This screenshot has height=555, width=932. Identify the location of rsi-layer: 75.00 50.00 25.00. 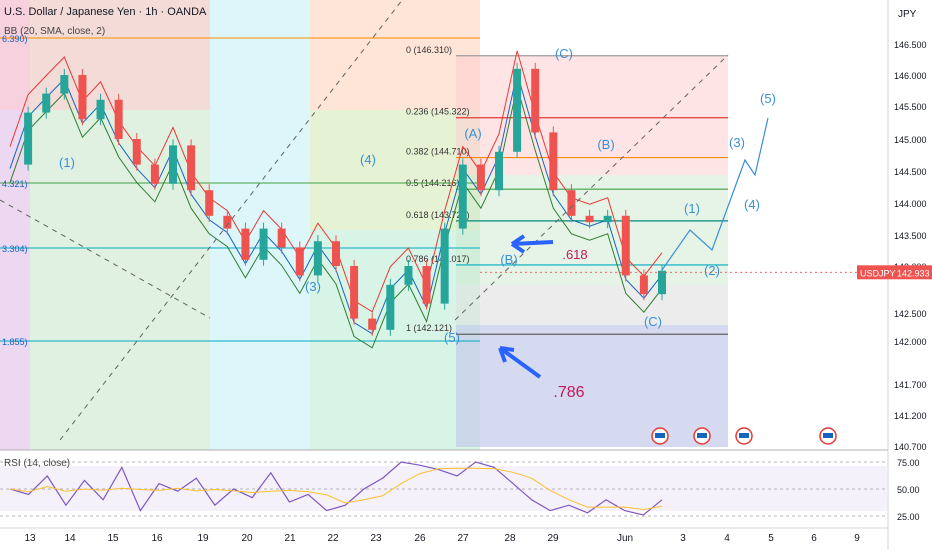
(460, 485).